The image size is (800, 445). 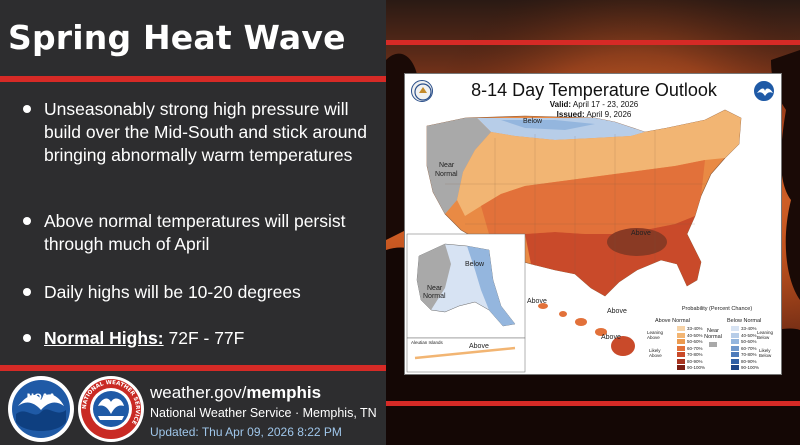 I want to click on accent-bar-top-right, so click(x=593, y=42).